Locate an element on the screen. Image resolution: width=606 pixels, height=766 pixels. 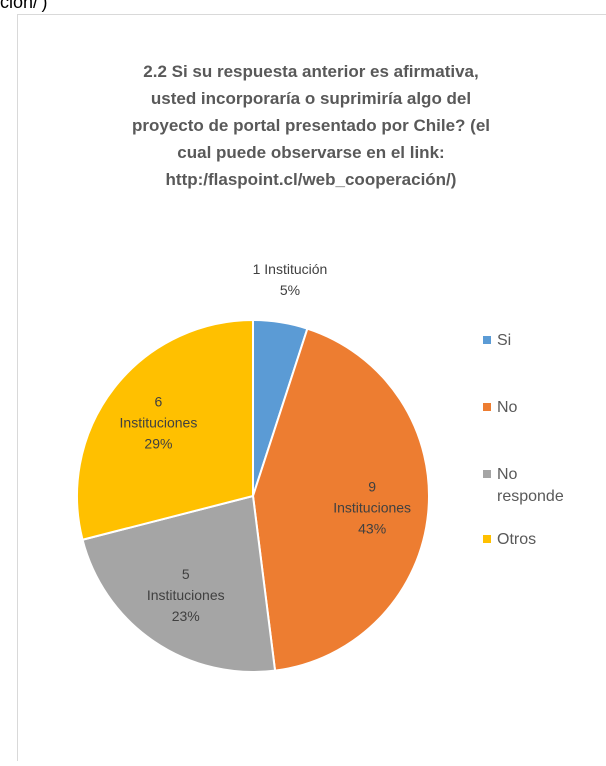
chart-title: http:/flaspoint.cl/web_cooperación/) is located at coordinates (311, 179).